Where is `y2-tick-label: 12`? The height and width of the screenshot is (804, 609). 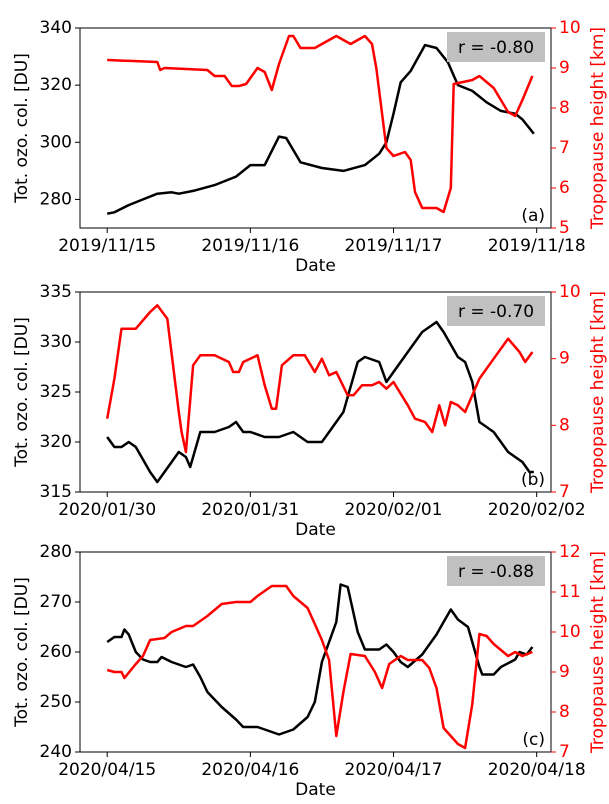
y2-tick-label: 12 is located at coordinates (570, 552).